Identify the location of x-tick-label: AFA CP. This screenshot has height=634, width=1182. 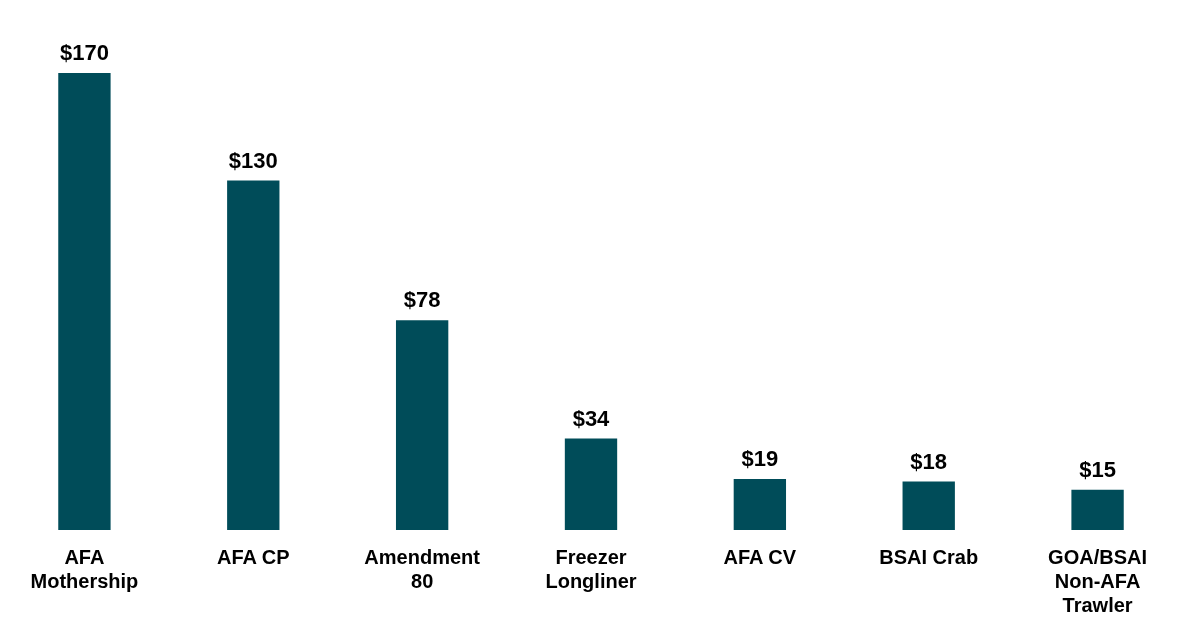
(253, 556).